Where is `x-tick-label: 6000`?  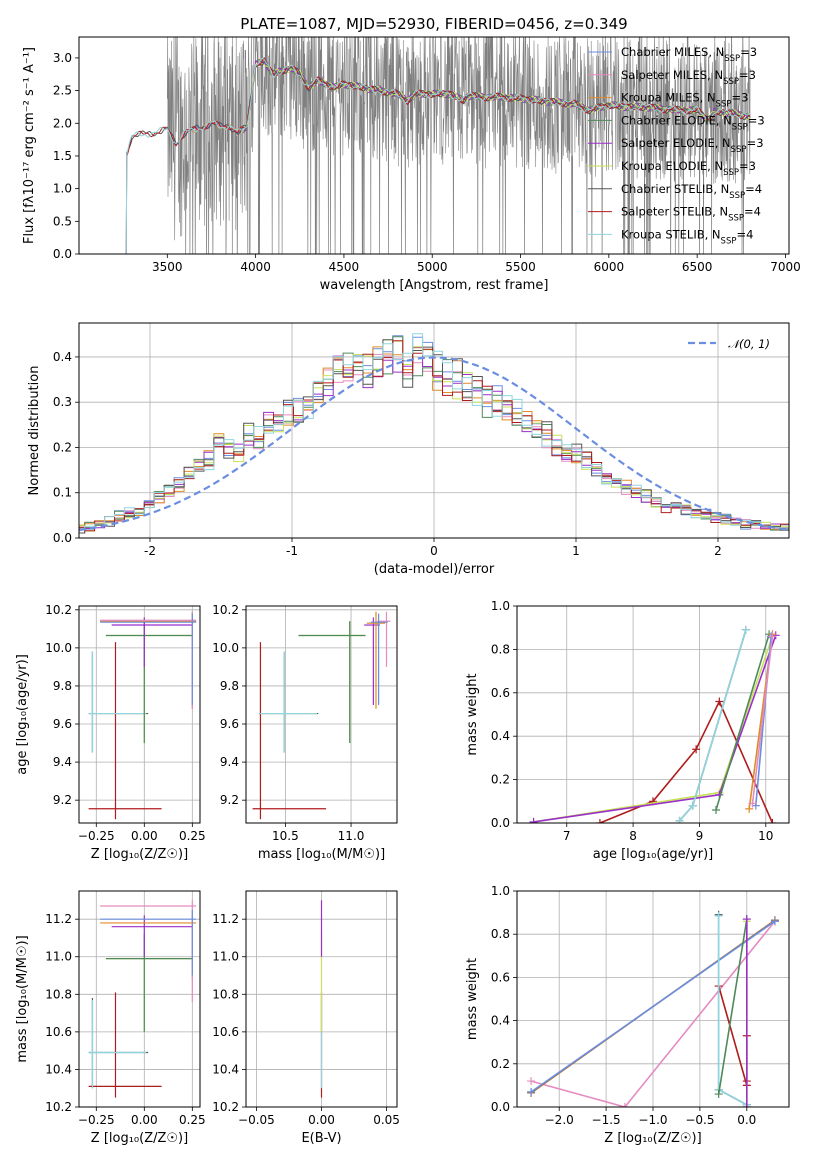 x-tick-label: 6000 is located at coordinates (609, 267).